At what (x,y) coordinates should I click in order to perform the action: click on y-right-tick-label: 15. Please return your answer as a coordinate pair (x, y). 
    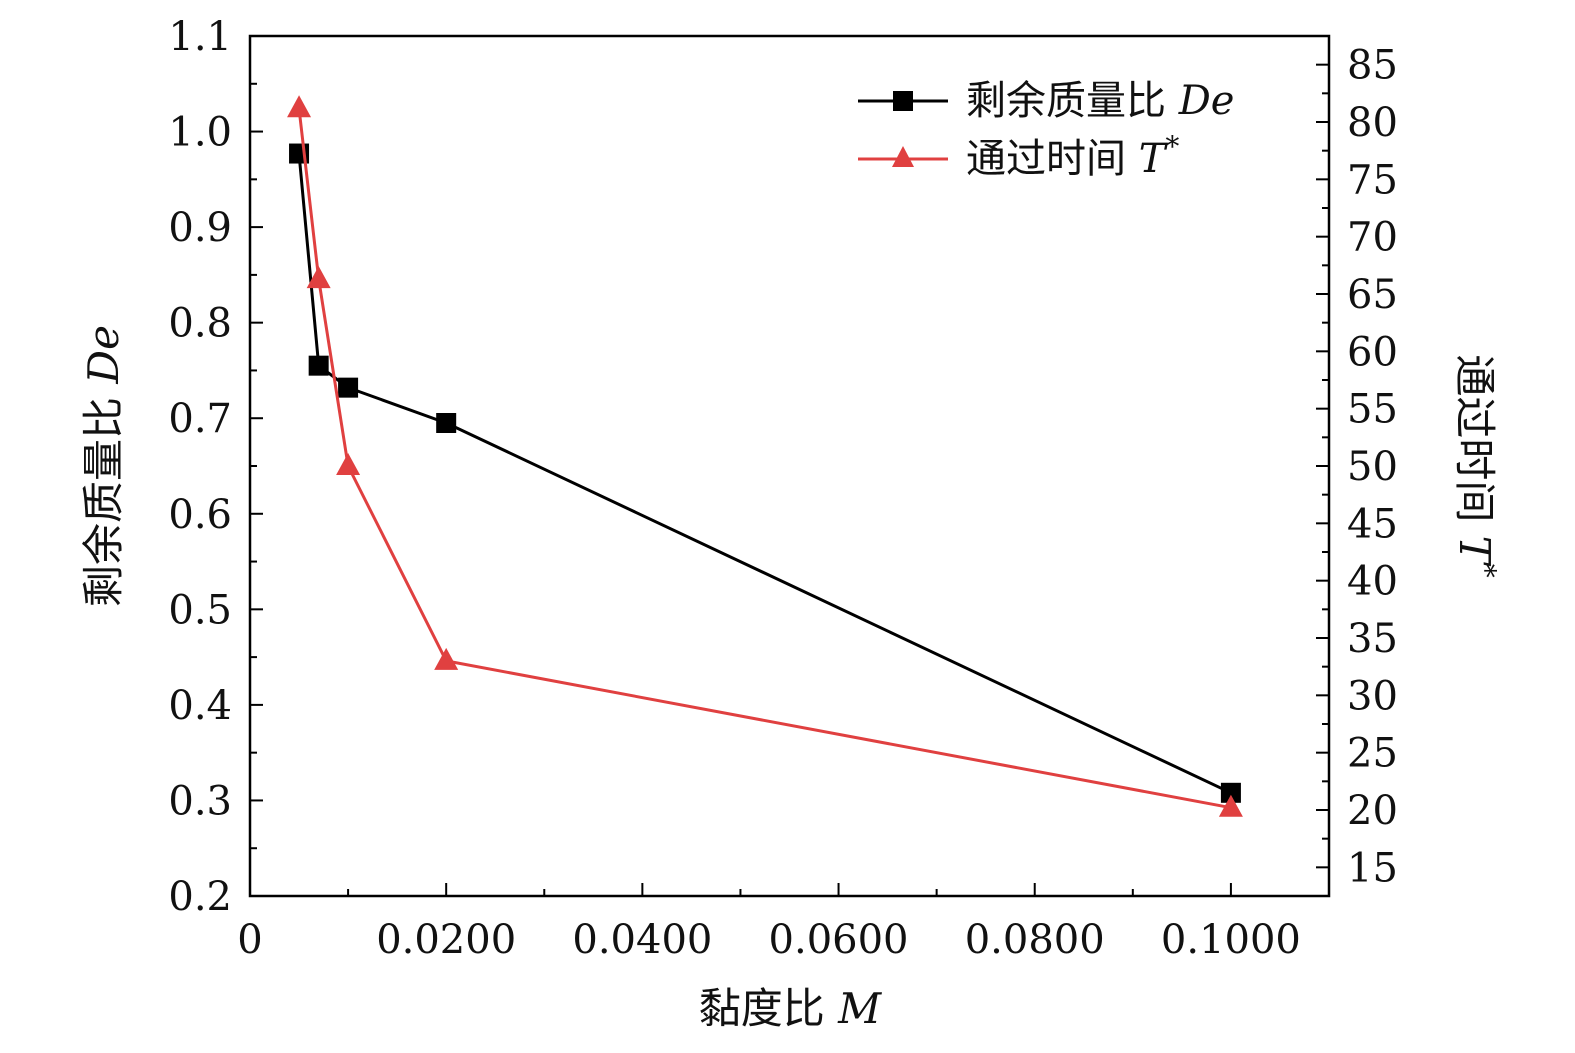
    Looking at the image, I should click on (1372, 868).